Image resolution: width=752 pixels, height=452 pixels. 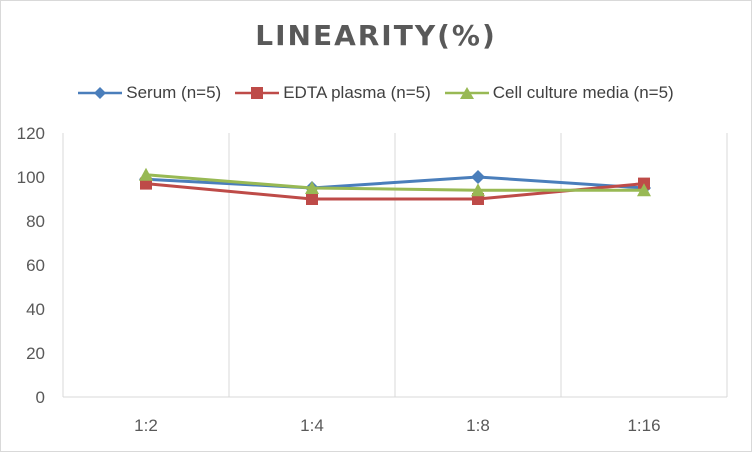 What do you see at coordinates (643, 425) in the screenshot?
I see `x-tick-label: 1:16` at bounding box center [643, 425].